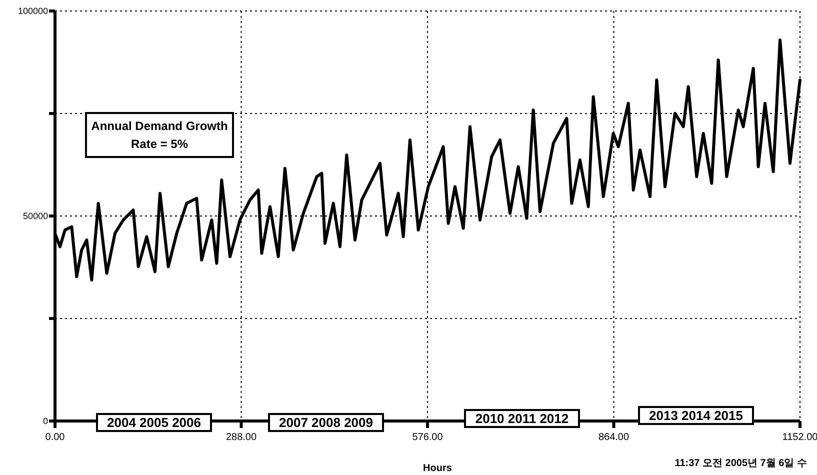  What do you see at coordinates (241, 437) in the screenshot?
I see `x-tick-label: 288.00` at bounding box center [241, 437].